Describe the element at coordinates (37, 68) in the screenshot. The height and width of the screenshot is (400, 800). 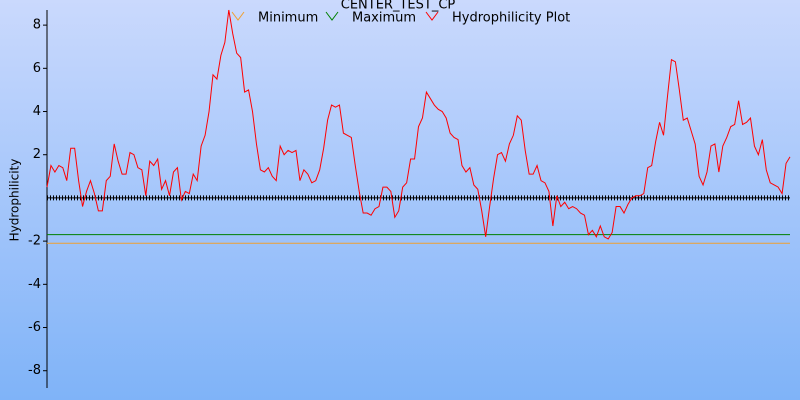
I see `y-tick-label: 6` at that location.